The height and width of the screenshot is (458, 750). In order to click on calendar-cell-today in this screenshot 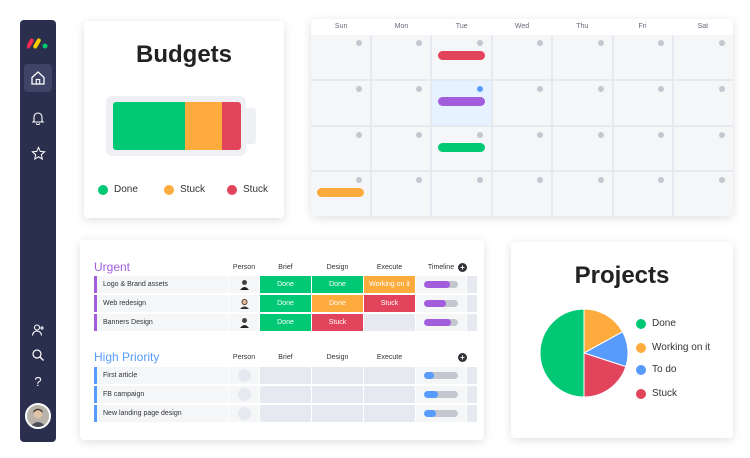, I will do `click(461, 102)`.